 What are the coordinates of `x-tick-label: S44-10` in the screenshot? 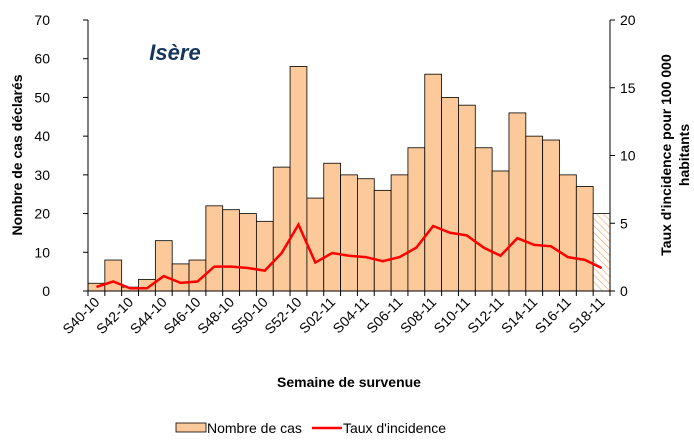 It's located at (148, 315).